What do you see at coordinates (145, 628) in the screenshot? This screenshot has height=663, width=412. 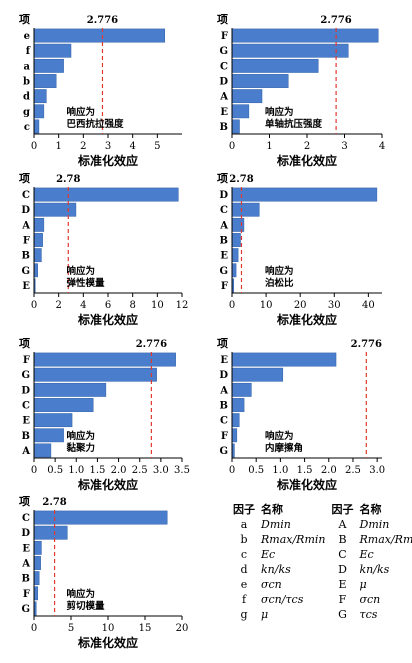 I see `x-tick-label: 15` at bounding box center [145, 628].